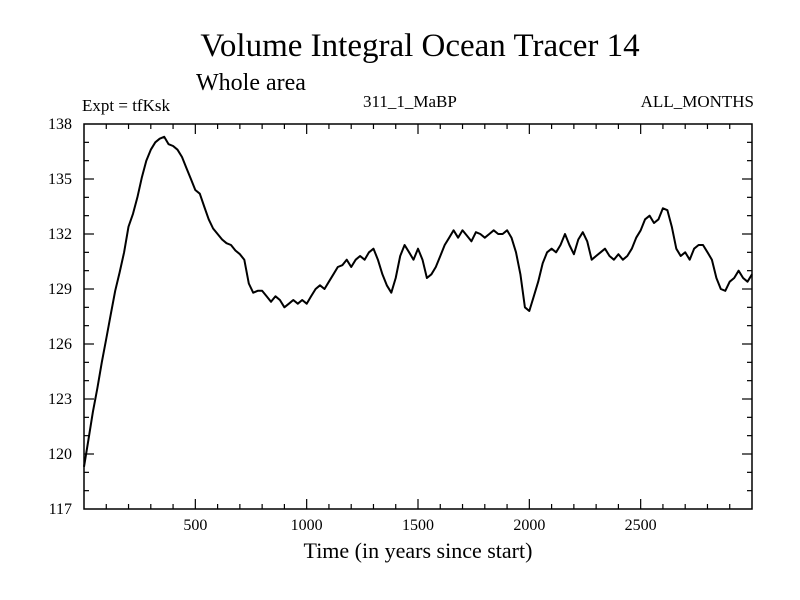 The width and height of the screenshot is (800, 600). I want to click on x-tick-label: 500, so click(195, 525).